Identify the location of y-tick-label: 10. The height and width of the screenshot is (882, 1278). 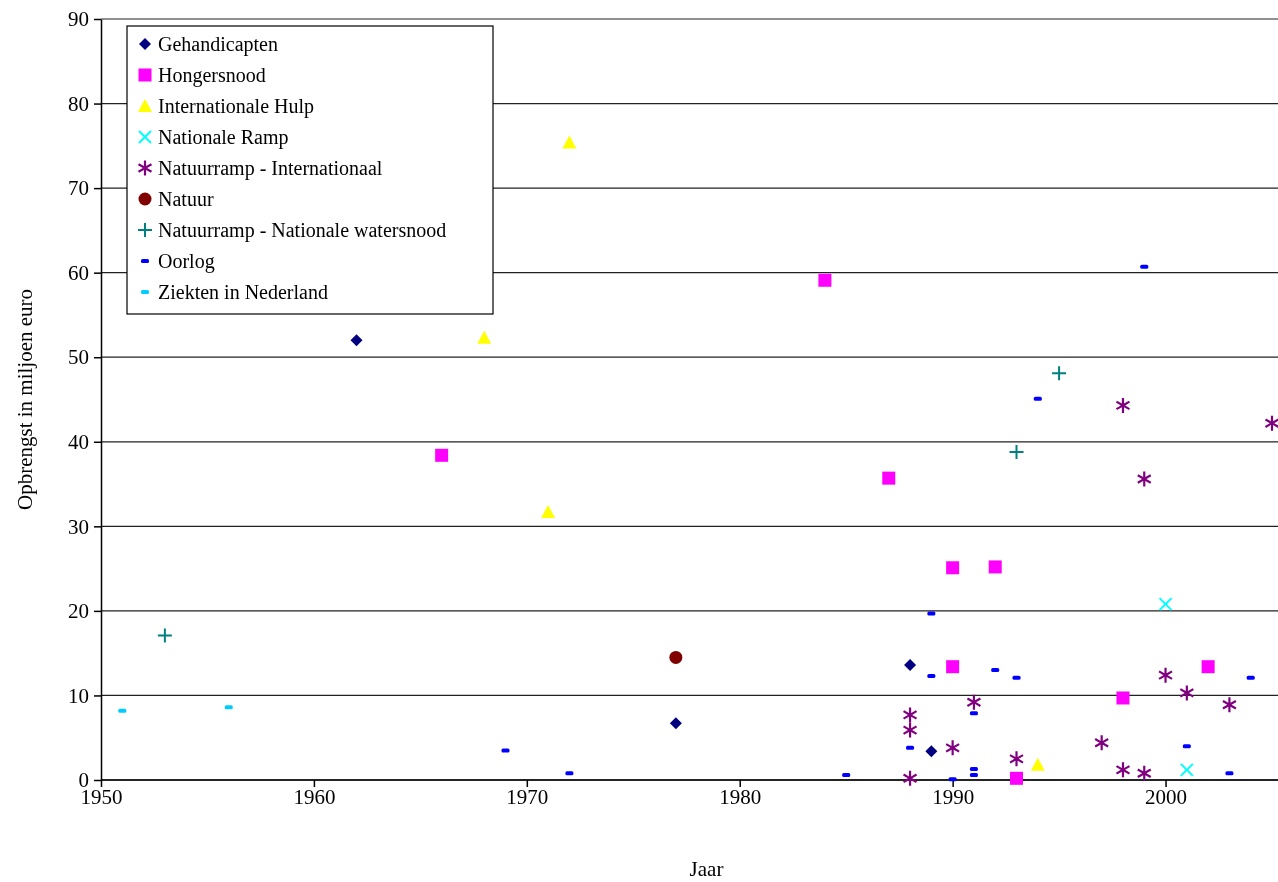
(78, 695).